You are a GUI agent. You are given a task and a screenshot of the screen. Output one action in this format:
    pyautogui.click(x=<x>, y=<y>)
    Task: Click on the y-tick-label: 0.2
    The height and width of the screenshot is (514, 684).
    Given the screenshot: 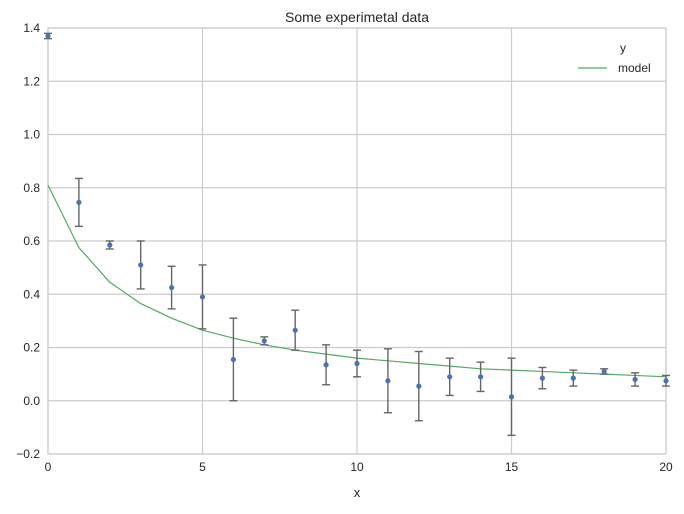 What is the action you would take?
    pyautogui.click(x=31, y=348)
    